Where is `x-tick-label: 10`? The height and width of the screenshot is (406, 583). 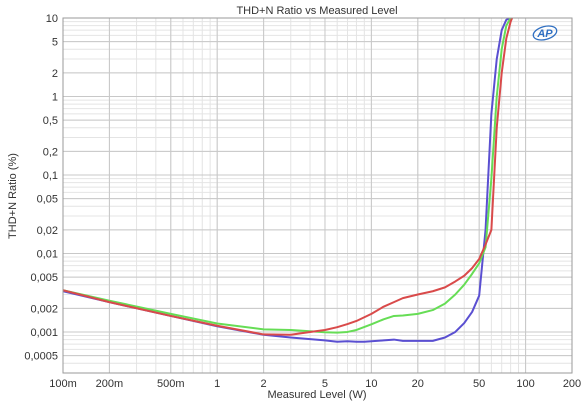 x-tick-label: 10 is located at coordinates (371, 384).